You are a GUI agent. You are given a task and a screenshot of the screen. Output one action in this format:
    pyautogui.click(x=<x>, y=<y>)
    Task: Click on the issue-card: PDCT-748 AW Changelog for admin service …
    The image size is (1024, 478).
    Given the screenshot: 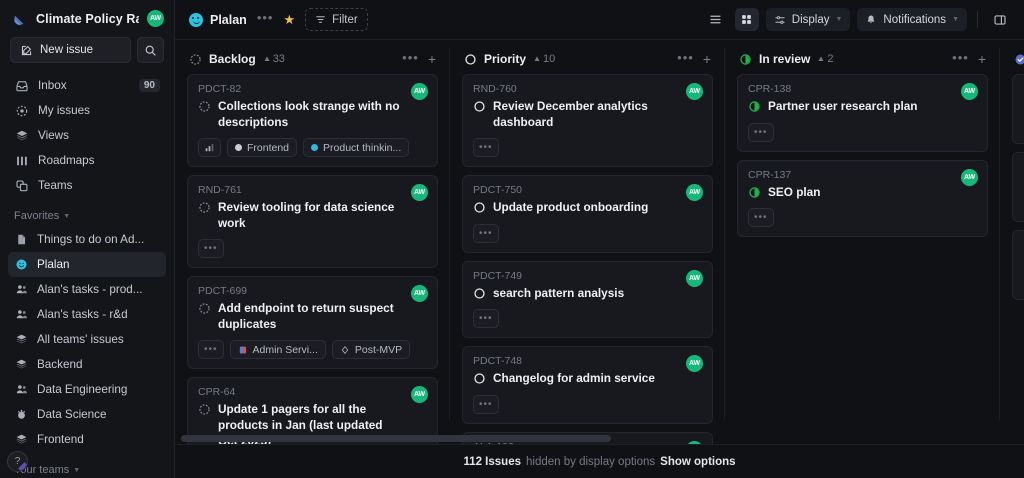 What is the action you would take?
    pyautogui.click(x=587, y=385)
    